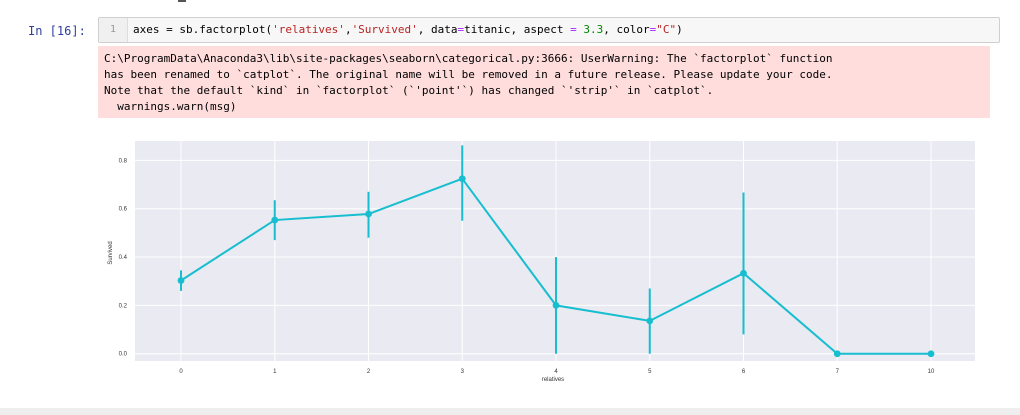 Image resolution: width=1020 pixels, height=415 pixels. What do you see at coordinates (170, 106) in the screenshot?
I see `warning-line-4: warnings.warn(msg)` at bounding box center [170, 106].